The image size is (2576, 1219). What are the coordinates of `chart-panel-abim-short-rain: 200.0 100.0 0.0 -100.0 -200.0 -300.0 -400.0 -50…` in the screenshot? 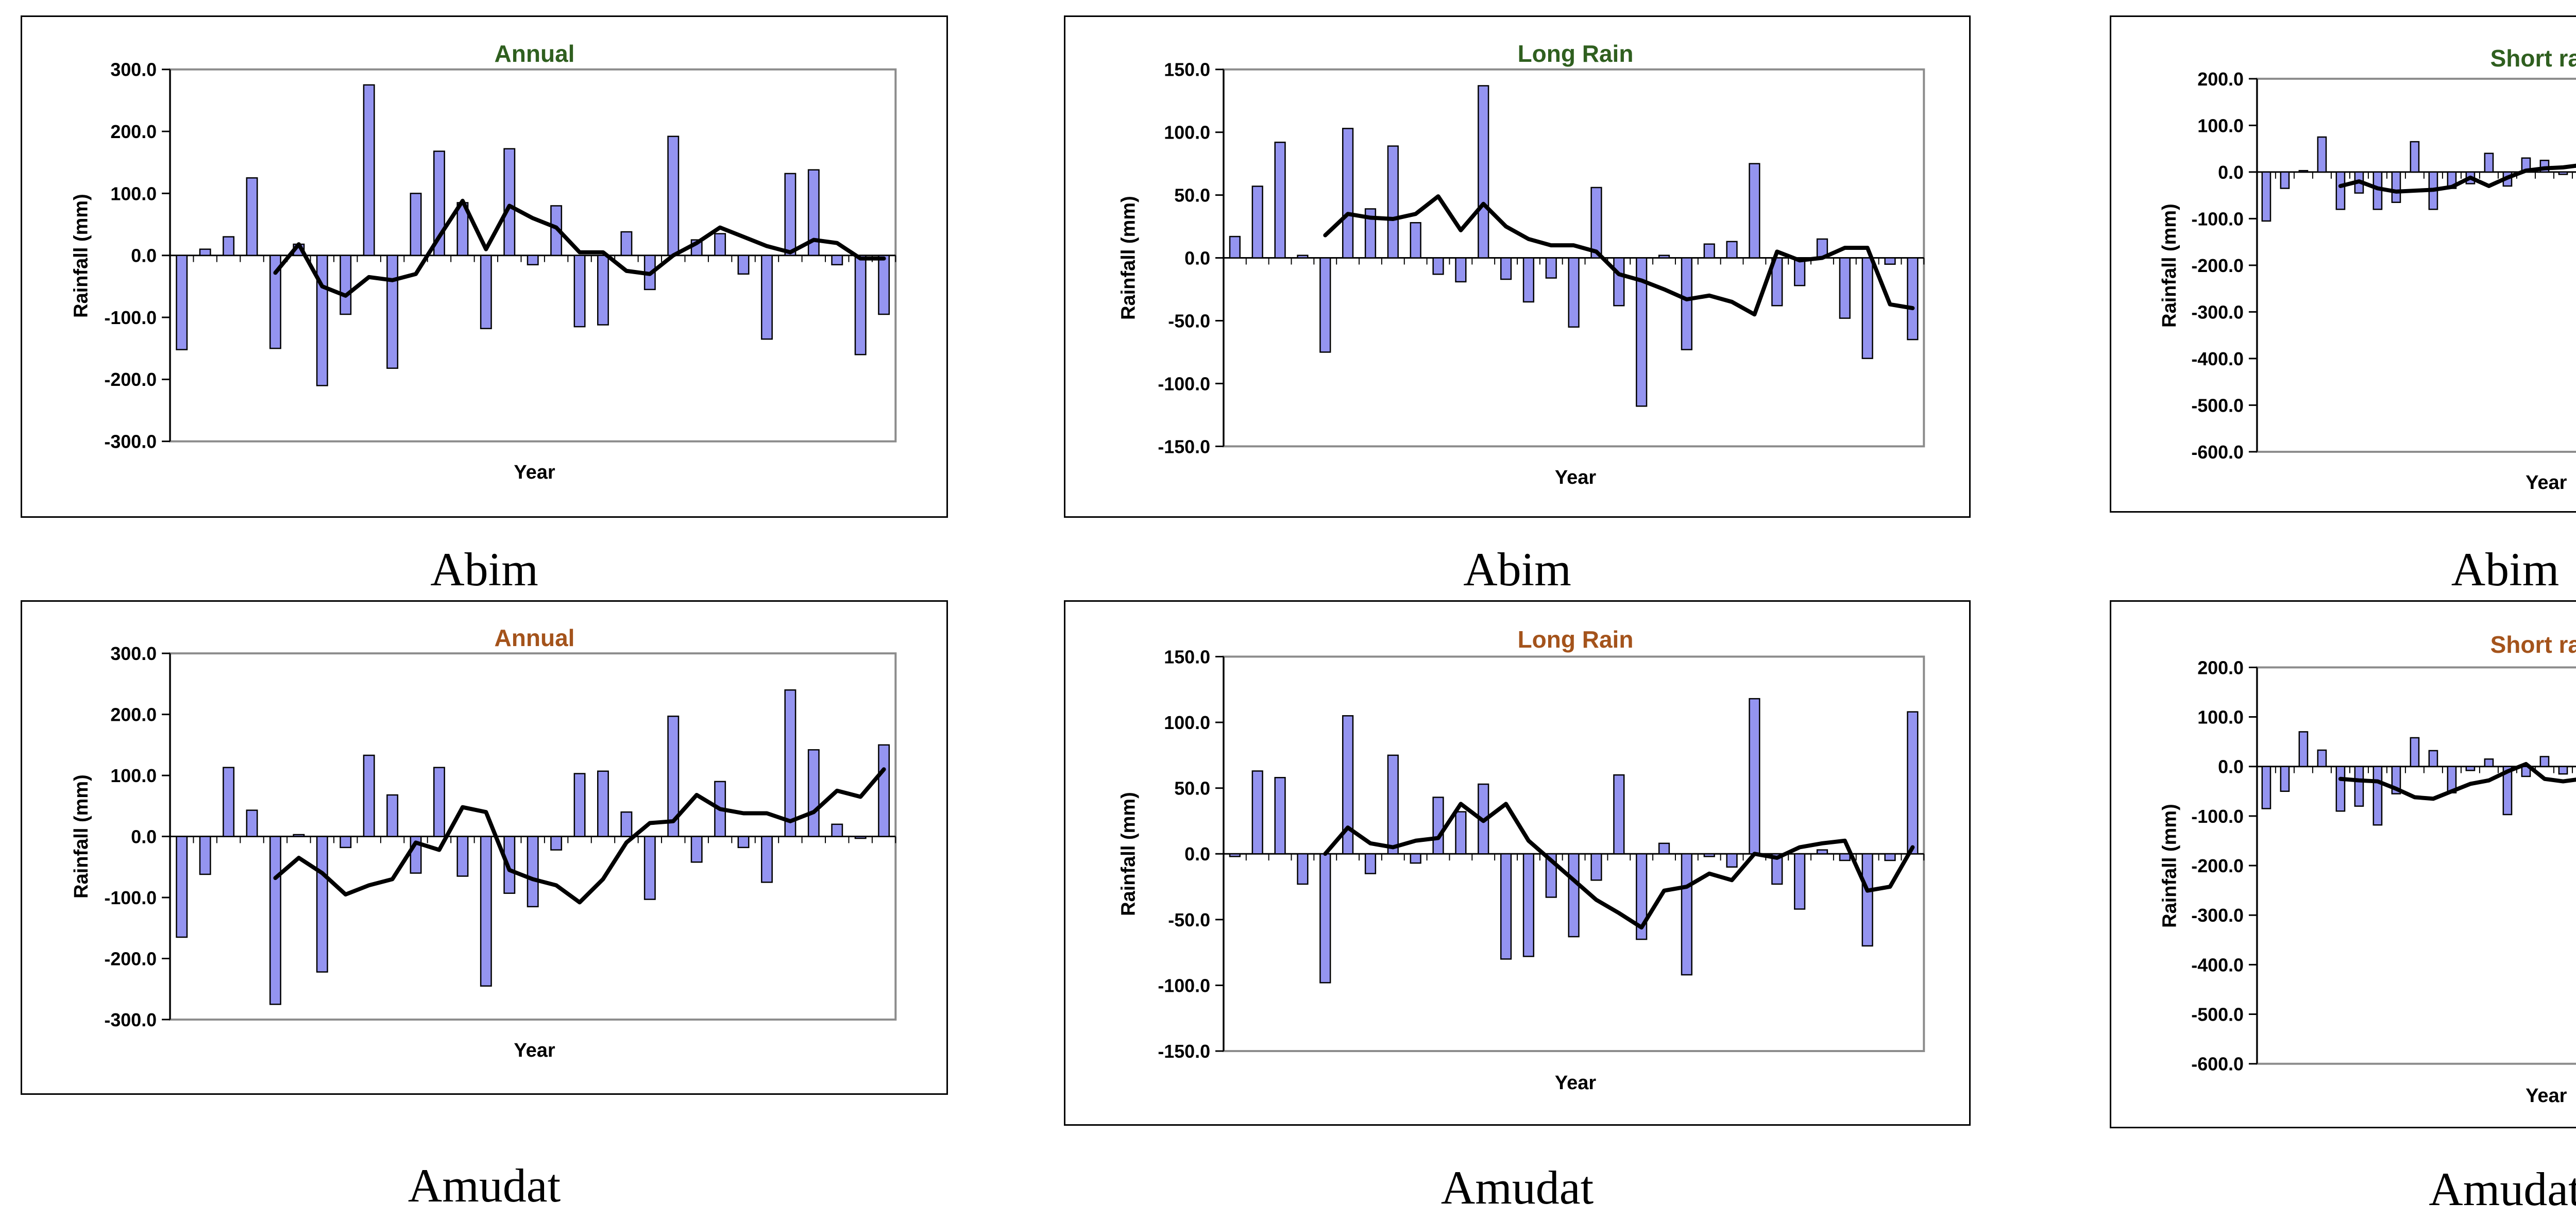 It's located at (2343, 264).